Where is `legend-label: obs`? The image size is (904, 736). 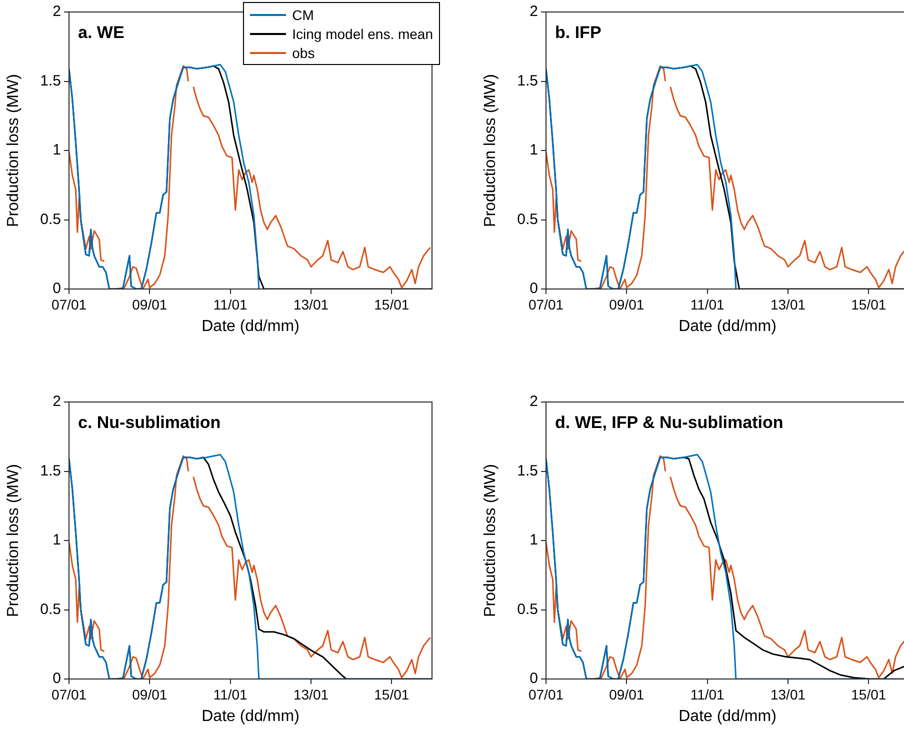 legend-label: obs is located at coordinates (303, 52).